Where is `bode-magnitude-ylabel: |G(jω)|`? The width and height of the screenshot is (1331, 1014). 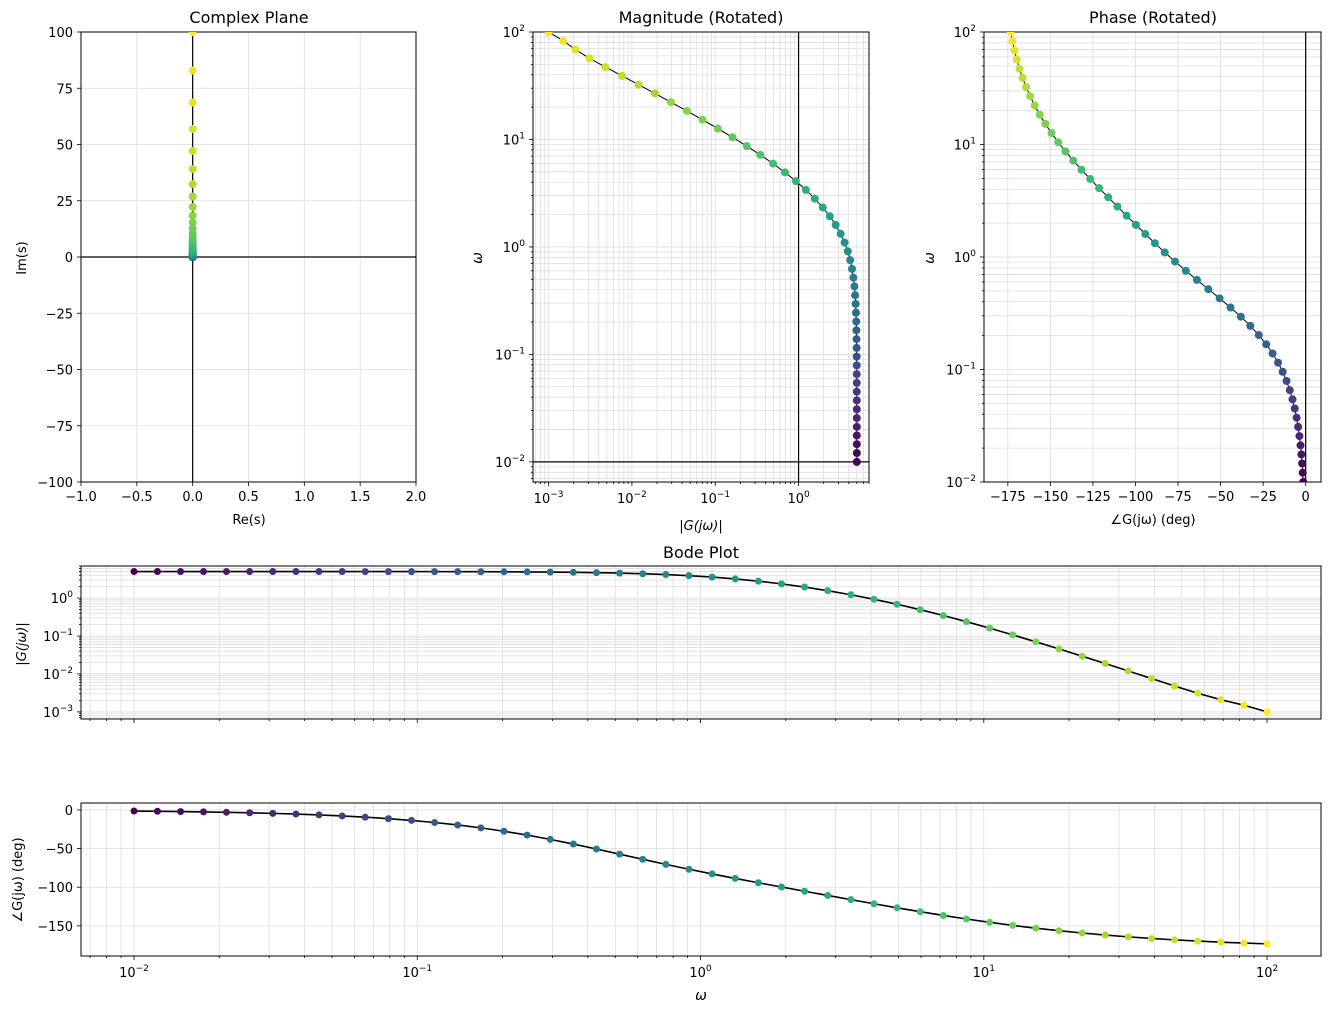
bode-magnitude-ylabel: |G(jω)| is located at coordinates (22, 643).